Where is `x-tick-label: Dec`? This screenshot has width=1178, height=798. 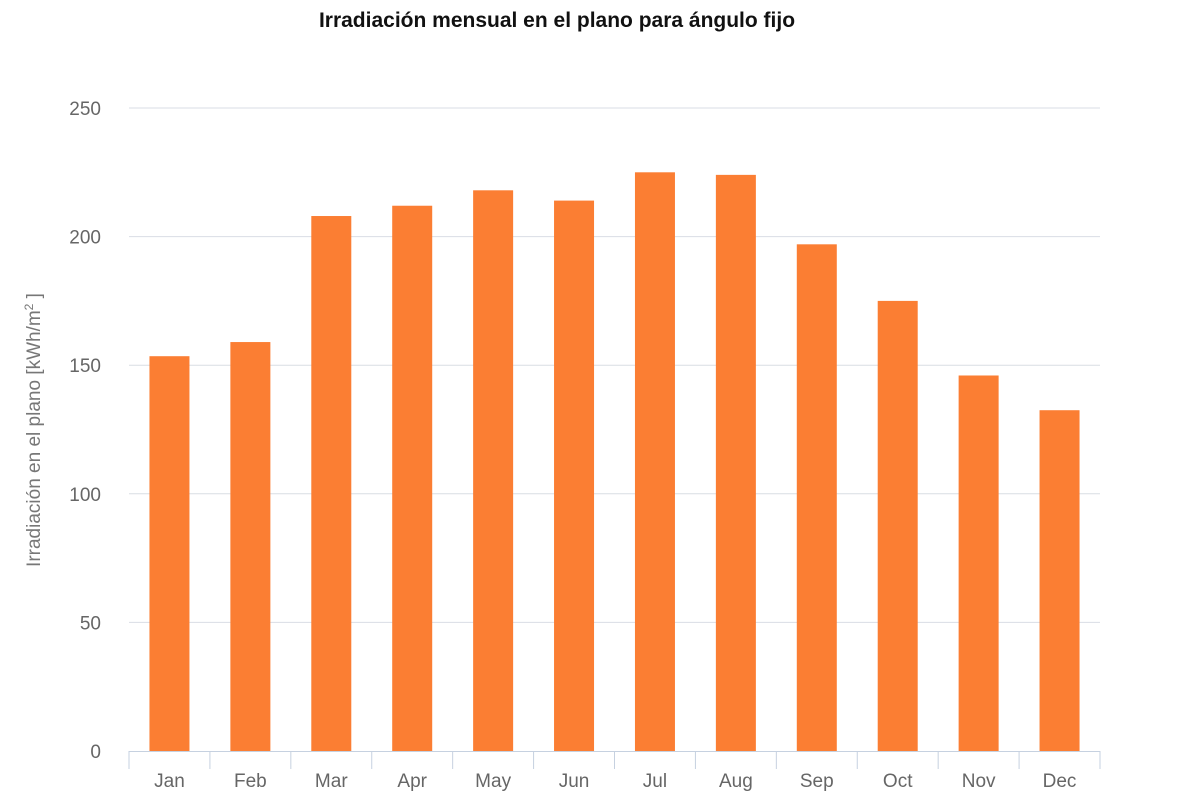 x-tick-label: Dec is located at coordinates (1060, 781).